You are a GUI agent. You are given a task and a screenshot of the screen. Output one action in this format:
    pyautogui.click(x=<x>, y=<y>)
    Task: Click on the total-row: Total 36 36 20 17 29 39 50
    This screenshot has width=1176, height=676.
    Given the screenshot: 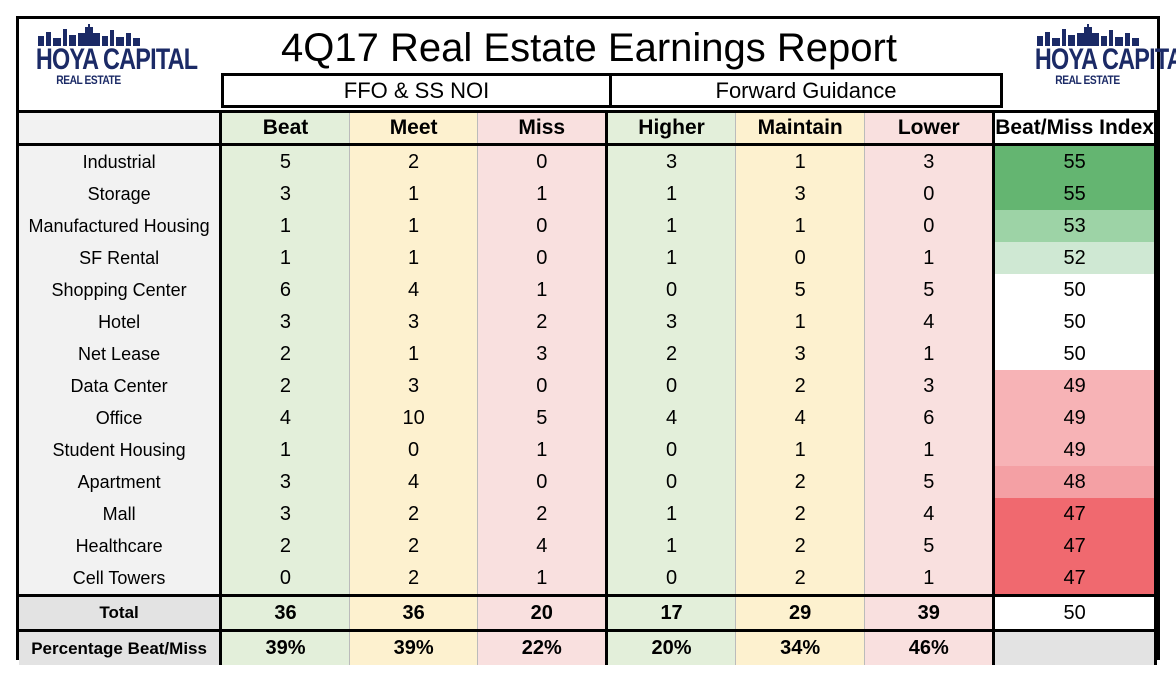 What is the action you would take?
    pyautogui.click(x=588, y=613)
    